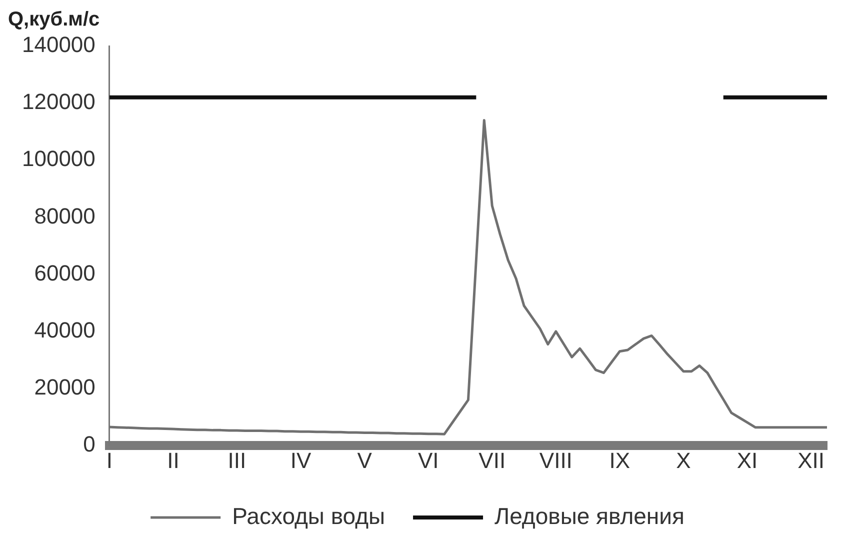 The height and width of the screenshot is (547, 843). What do you see at coordinates (811, 460) in the screenshot?
I see `x-tick-label: XII` at bounding box center [811, 460].